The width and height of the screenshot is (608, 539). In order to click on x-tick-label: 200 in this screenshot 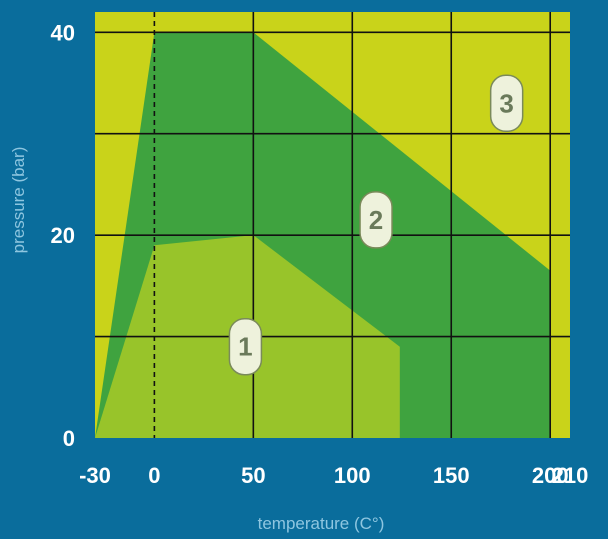, I will do `click(550, 475)`.